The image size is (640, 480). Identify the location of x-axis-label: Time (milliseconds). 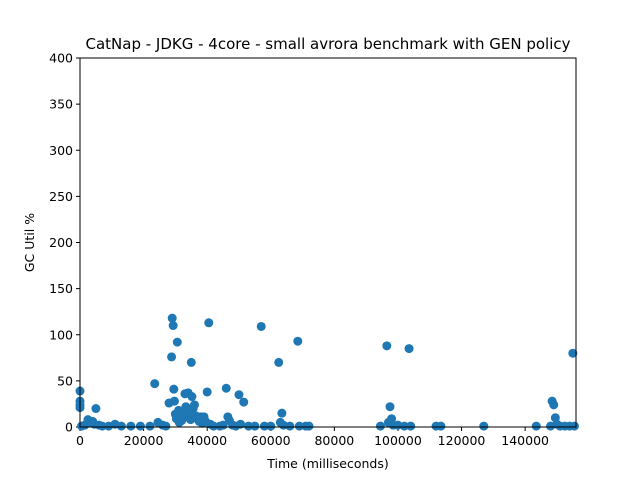
(327, 463).